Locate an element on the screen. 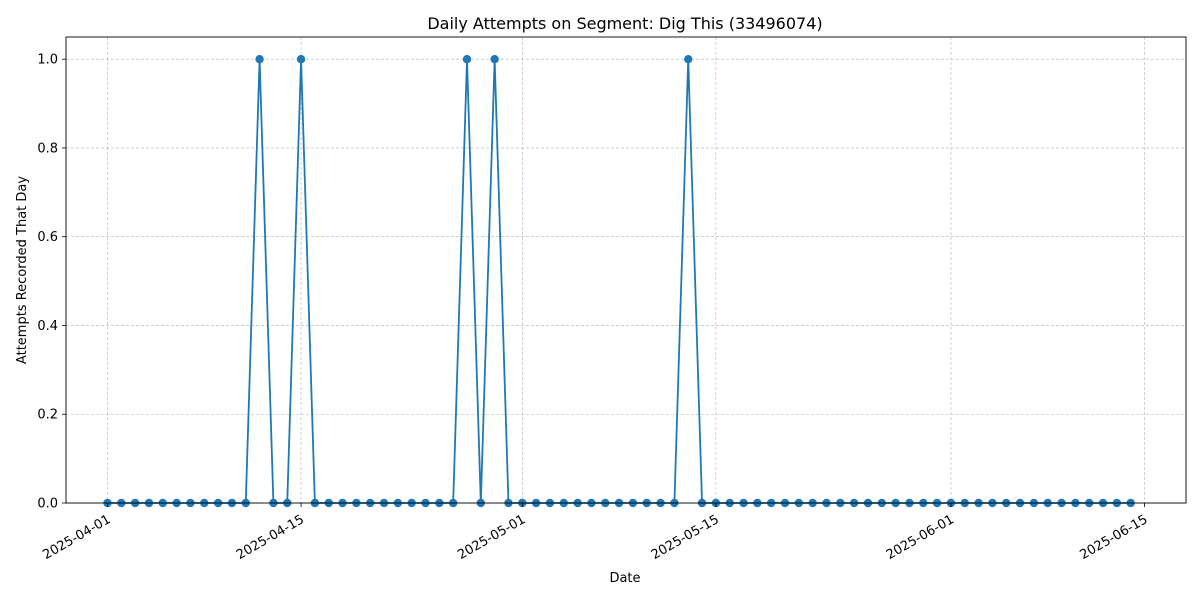  x-tick-label: 2025-06-15 is located at coordinates (1113, 537).